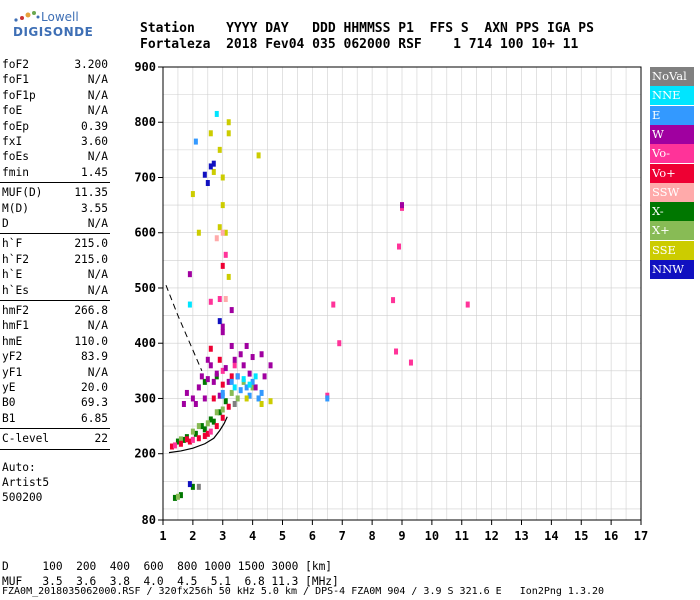  Describe the element at coordinates (94, 418) in the screenshot. I see `param-value: 6.85` at that location.